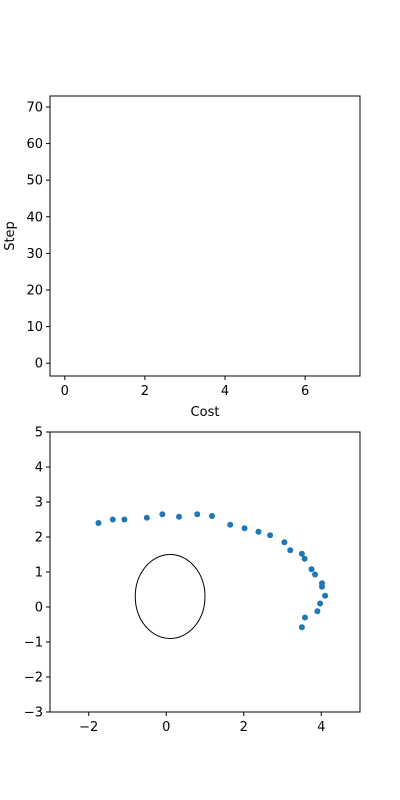 The height and width of the screenshot is (800, 400). Describe the element at coordinates (321, 727) in the screenshot. I see `bottom-plot-x-tick-label: 4` at that location.